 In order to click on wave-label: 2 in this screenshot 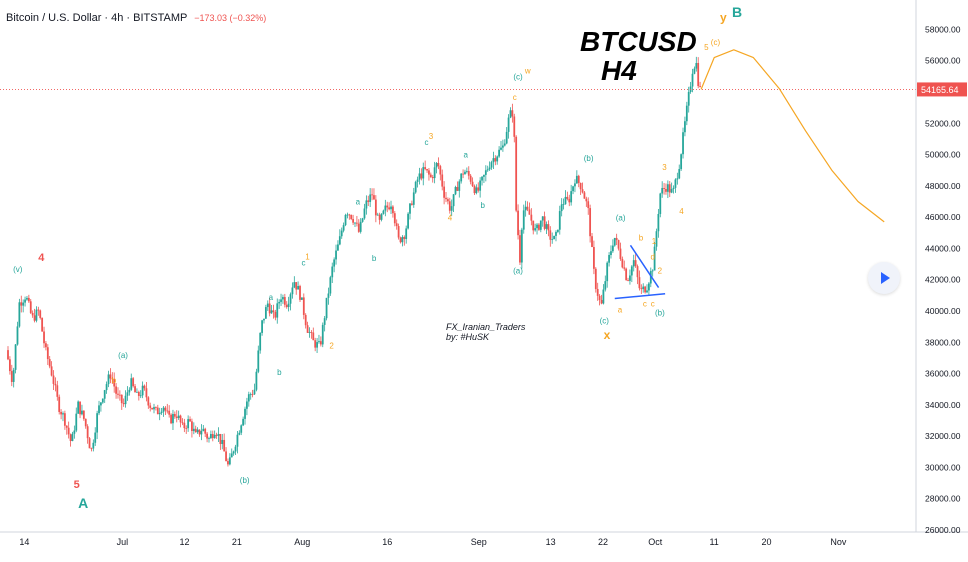, I will do `click(331, 346)`.